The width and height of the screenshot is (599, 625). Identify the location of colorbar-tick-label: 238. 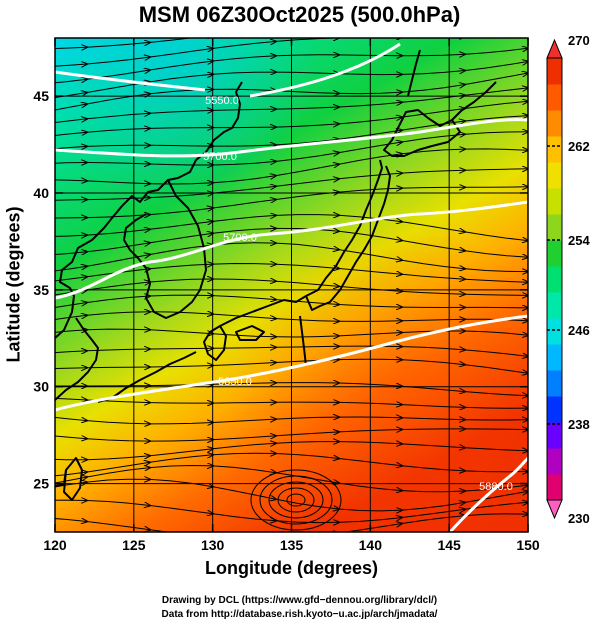
(579, 424).